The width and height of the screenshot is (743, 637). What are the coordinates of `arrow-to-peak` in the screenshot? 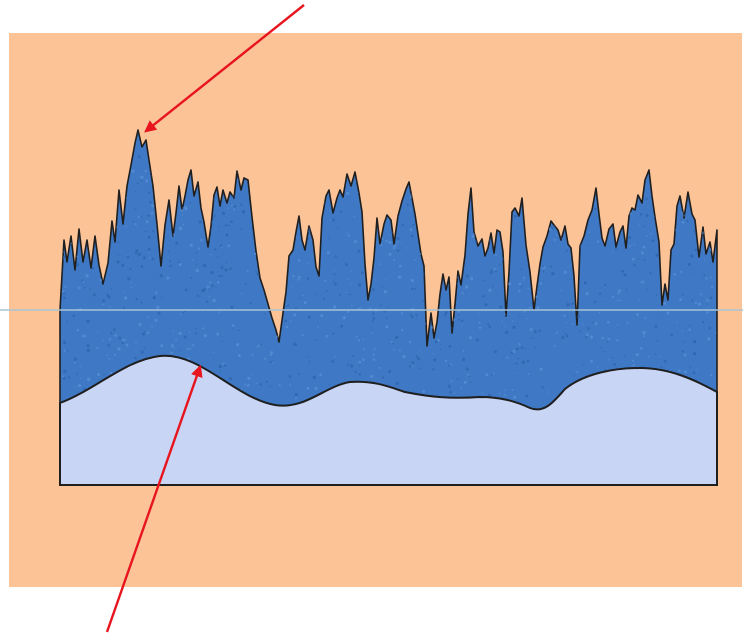 It's located at (224, 68).